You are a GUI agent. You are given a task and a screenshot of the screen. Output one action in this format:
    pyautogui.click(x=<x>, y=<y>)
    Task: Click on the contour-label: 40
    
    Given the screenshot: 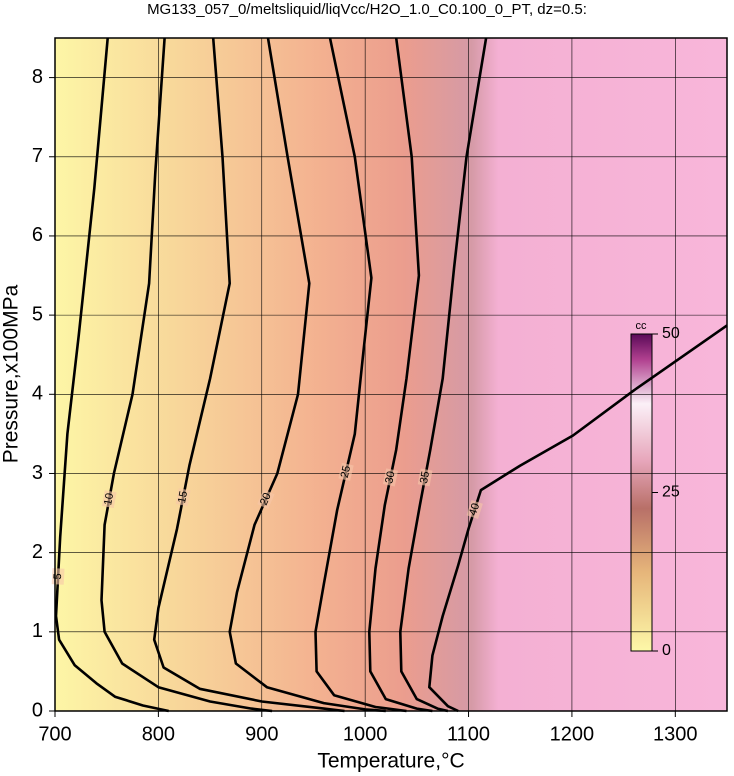 What is the action you would take?
    pyautogui.click(x=474, y=509)
    